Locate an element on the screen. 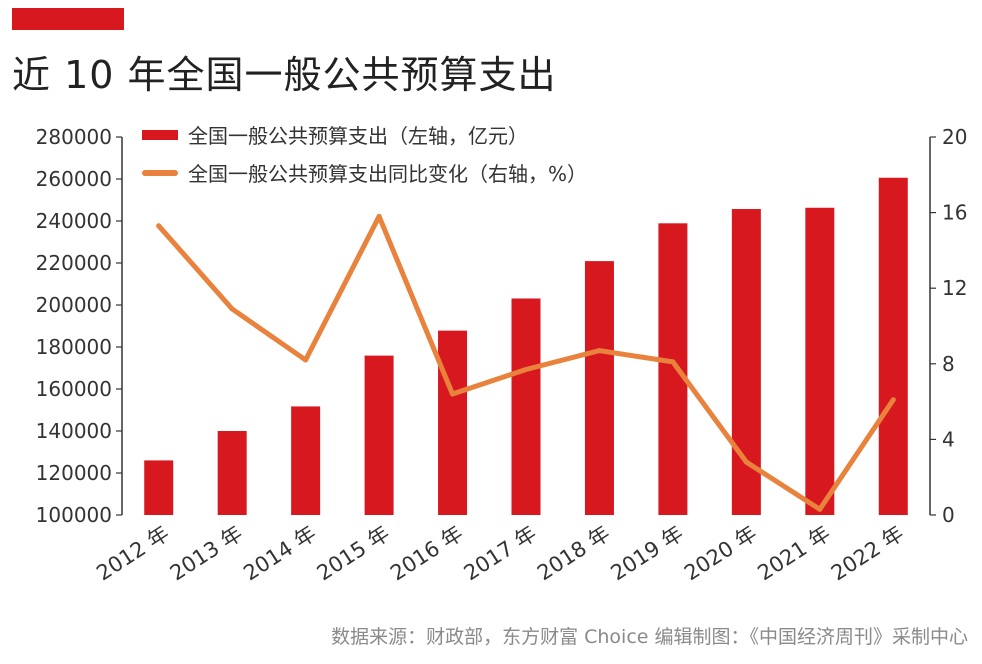 The height and width of the screenshot is (664, 982). legend-swatch-line is located at coordinates (160, 173).